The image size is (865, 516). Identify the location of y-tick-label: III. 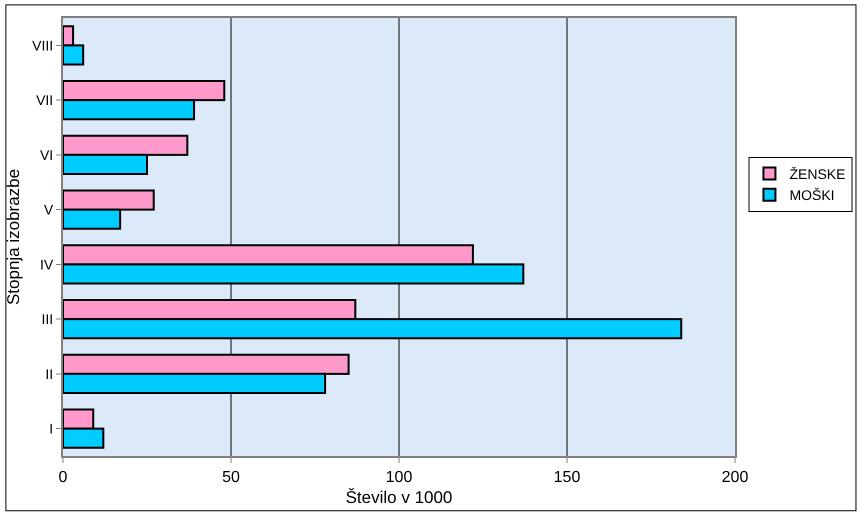
(48, 319).